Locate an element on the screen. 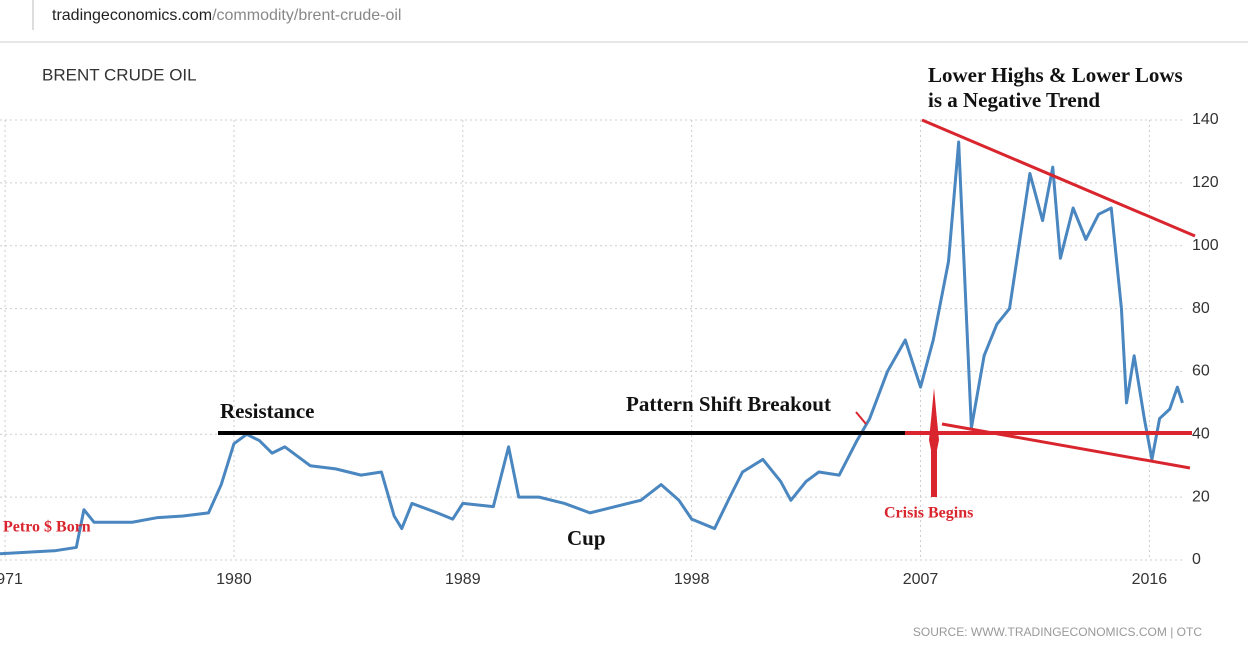 The width and height of the screenshot is (1248, 659). y-tick-label: 0 is located at coordinates (1196, 559).